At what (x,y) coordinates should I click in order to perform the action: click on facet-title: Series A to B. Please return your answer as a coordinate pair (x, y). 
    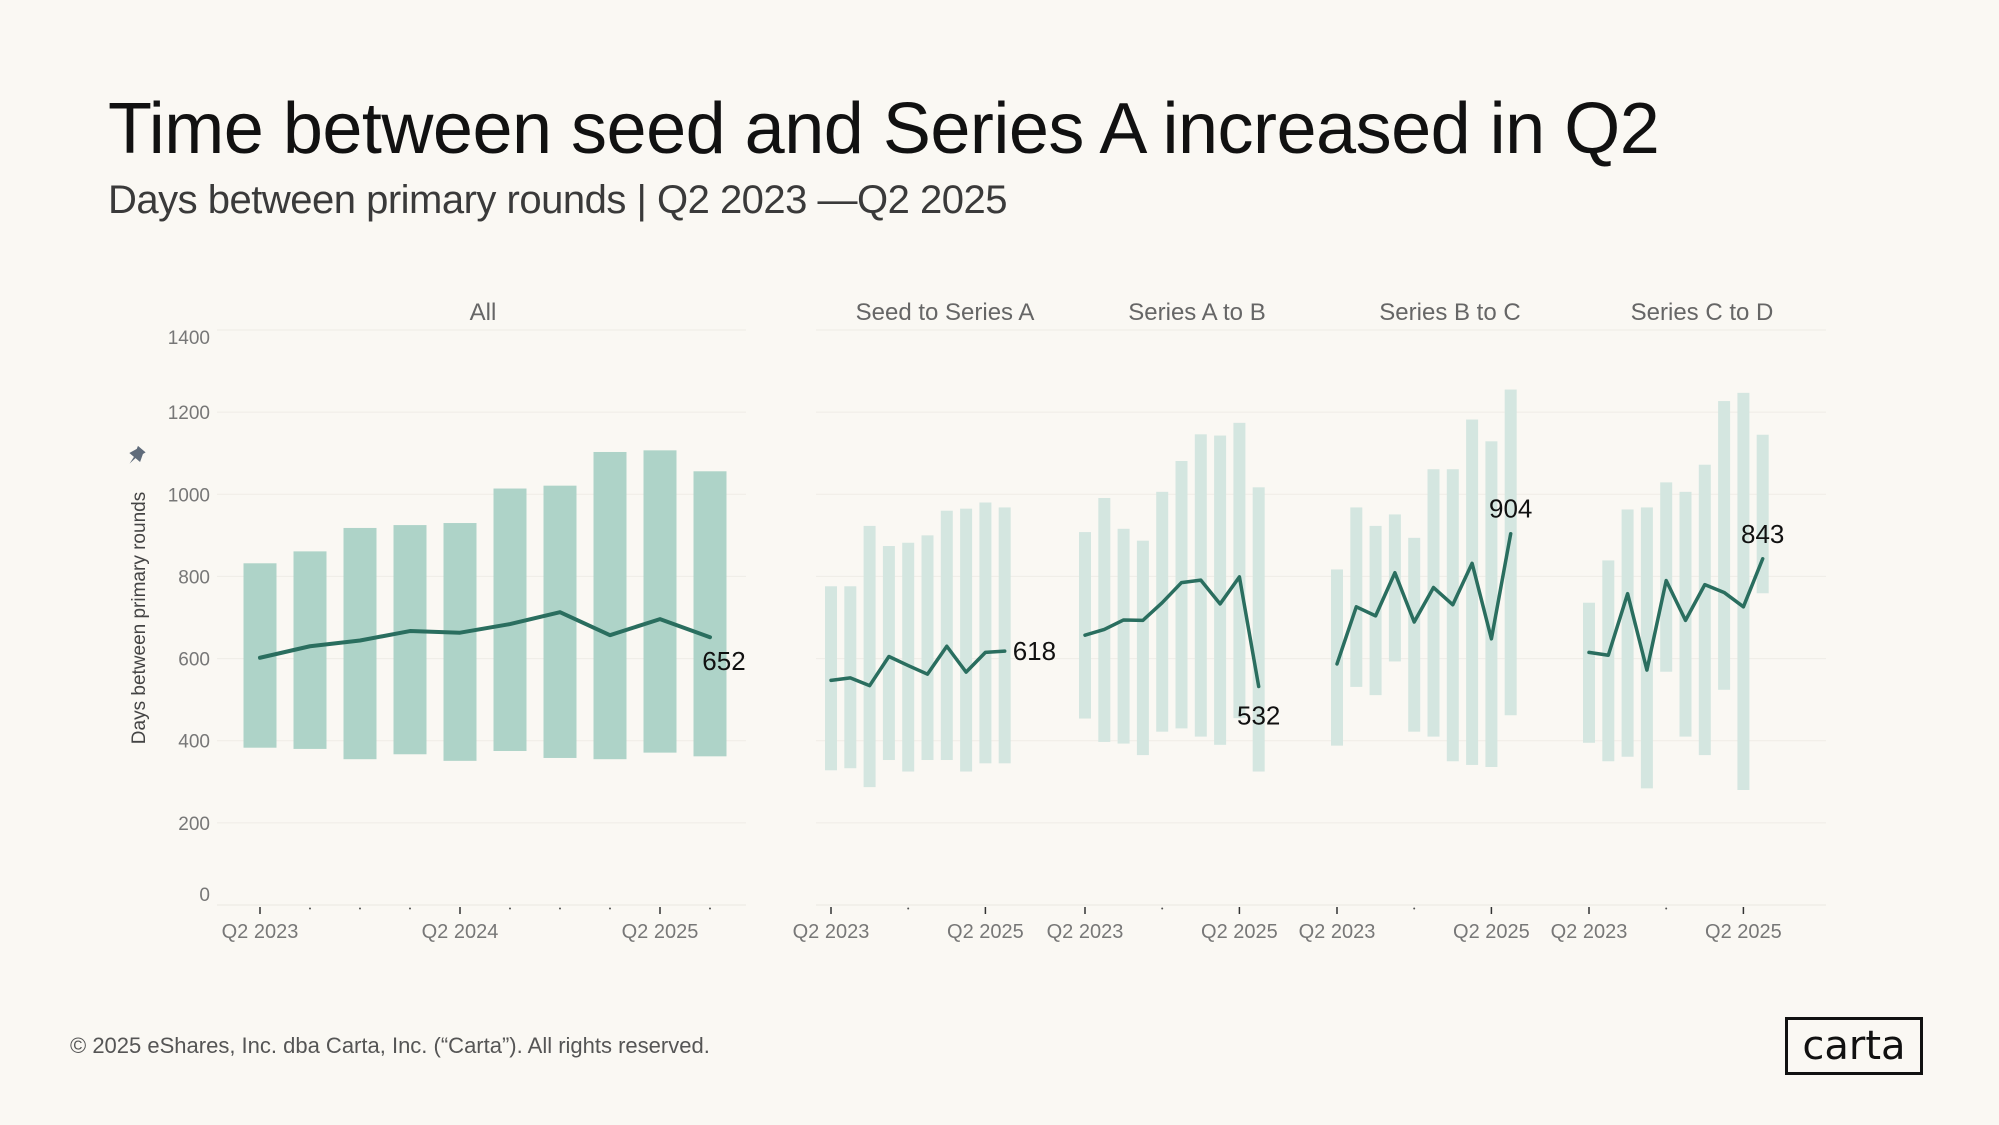
    Looking at the image, I should click on (1196, 312).